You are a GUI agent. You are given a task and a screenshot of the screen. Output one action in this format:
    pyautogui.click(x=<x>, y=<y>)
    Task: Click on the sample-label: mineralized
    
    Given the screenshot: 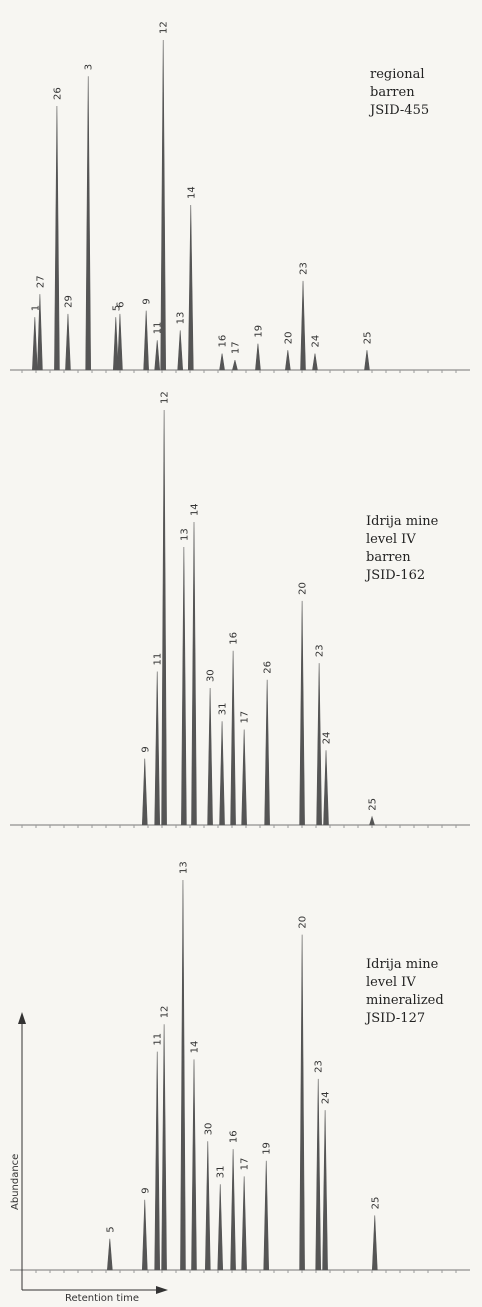 What is the action you would take?
    pyautogui.click(x=405, y=1000)
    